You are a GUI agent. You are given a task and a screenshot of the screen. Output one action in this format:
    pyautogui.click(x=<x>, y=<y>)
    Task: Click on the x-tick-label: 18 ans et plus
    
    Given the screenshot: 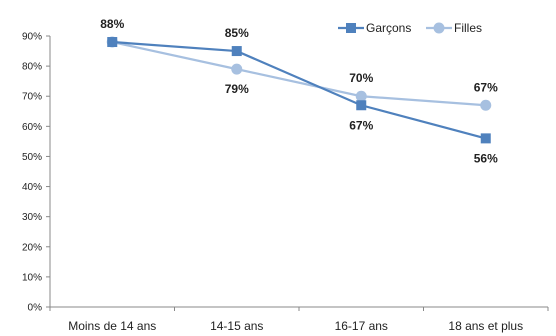 What is the action you would take?
    pyautogui.click(x=485, y=326)
    